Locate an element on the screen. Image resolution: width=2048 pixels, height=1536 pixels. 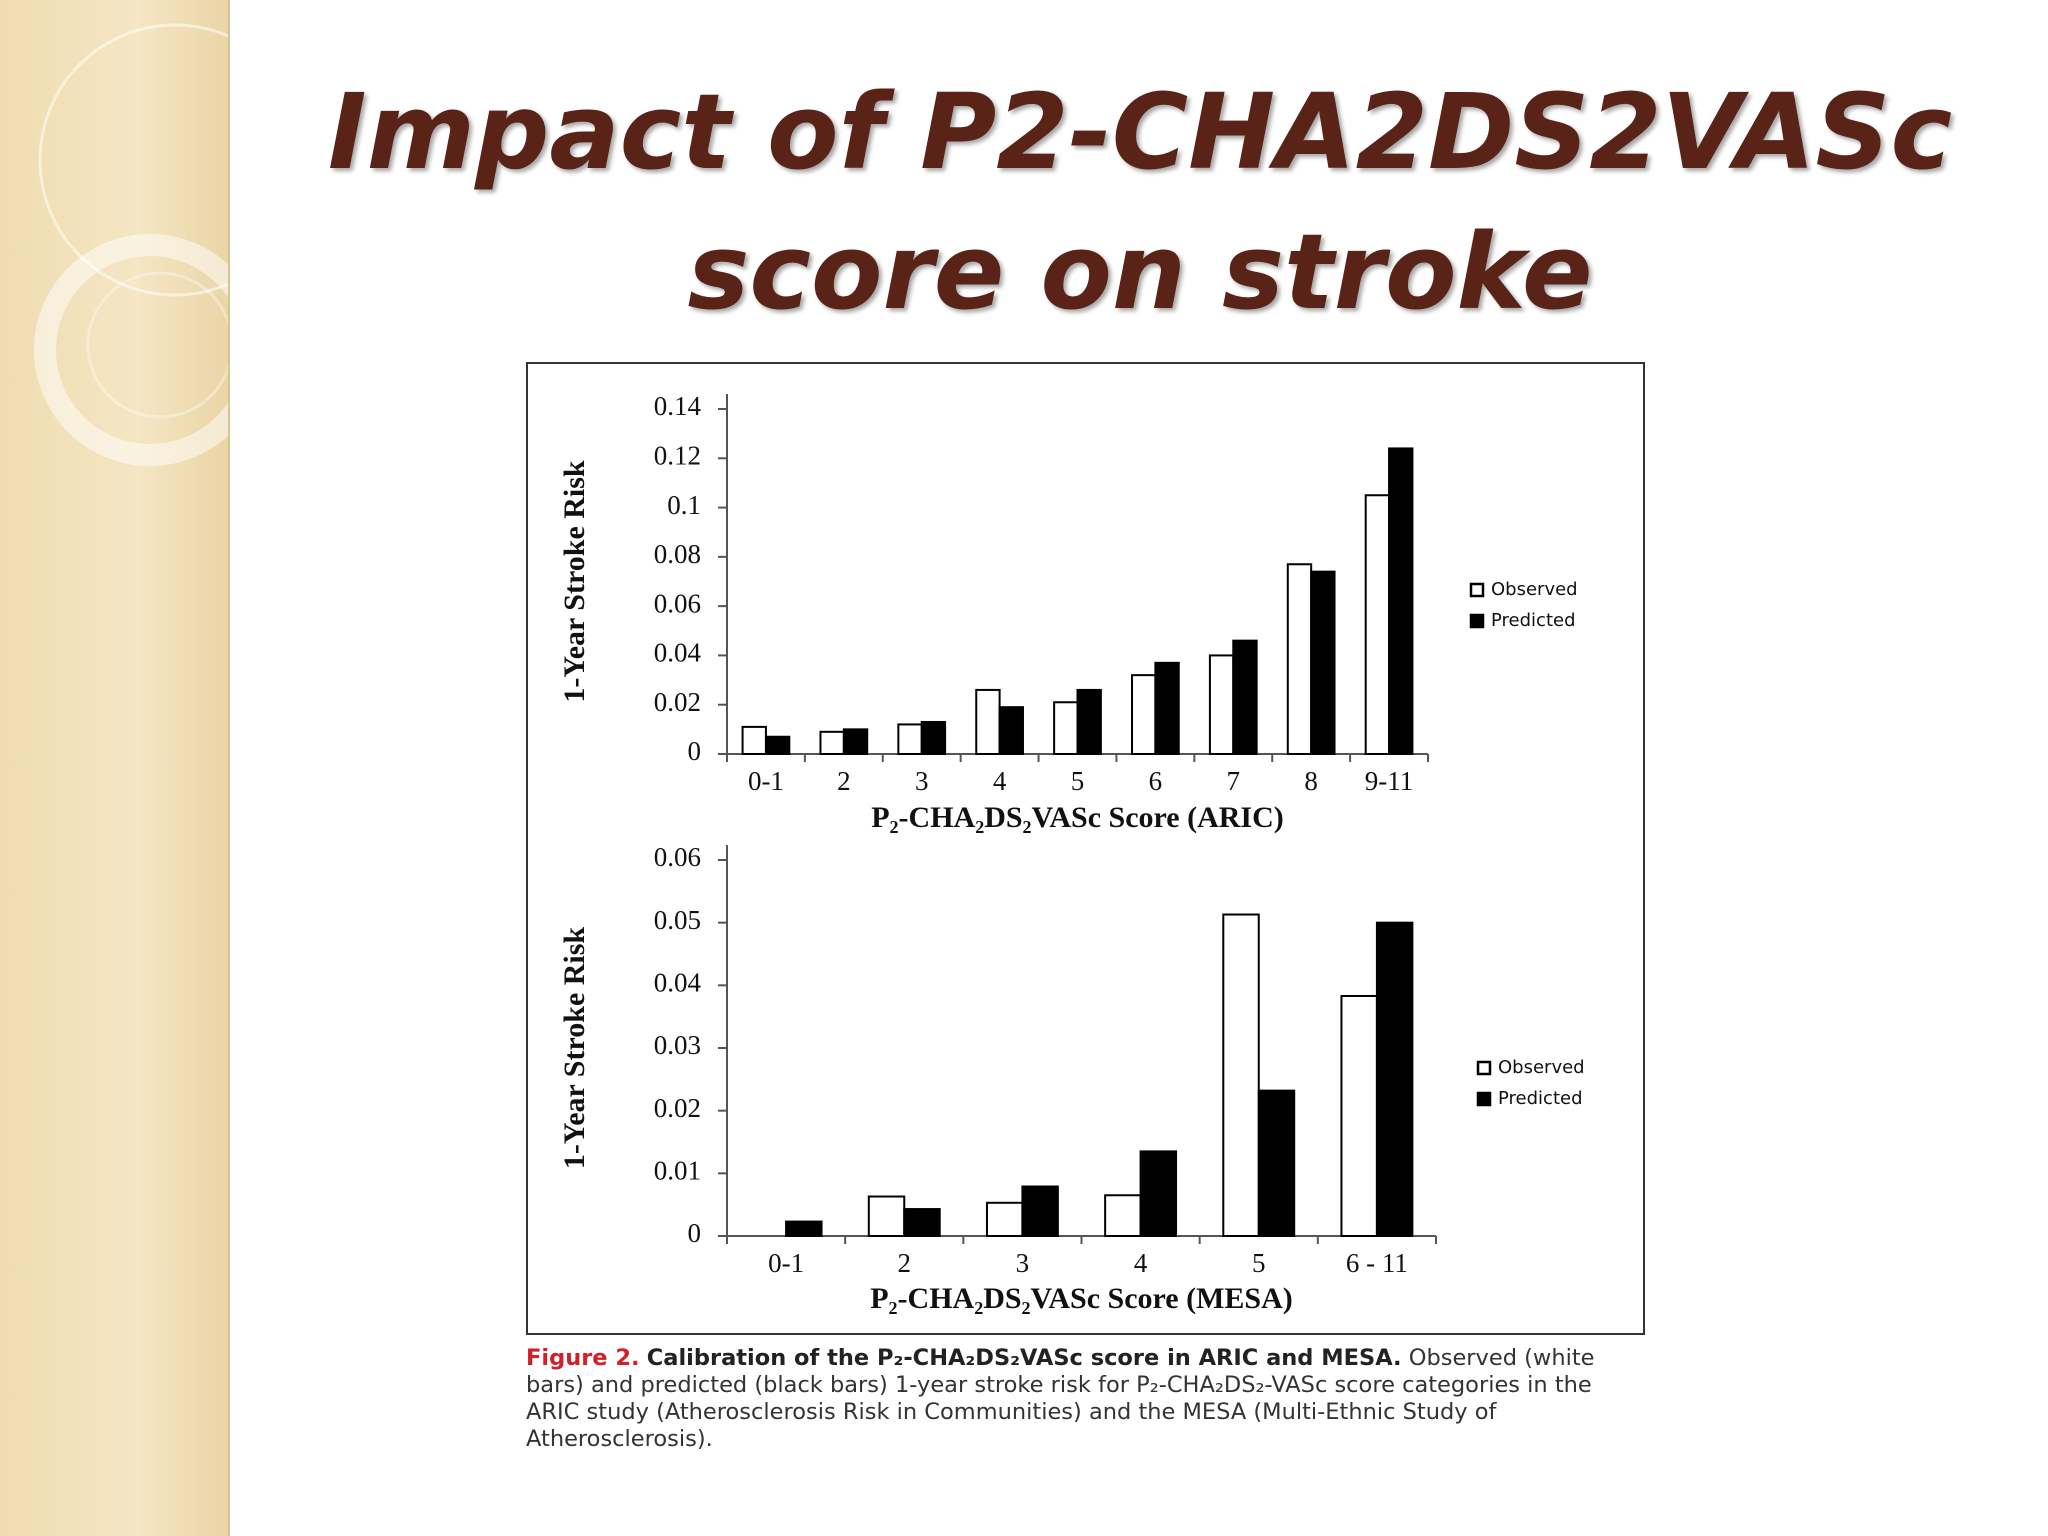
y-tick-label: 0.05 is located at coordinates (677, 920).